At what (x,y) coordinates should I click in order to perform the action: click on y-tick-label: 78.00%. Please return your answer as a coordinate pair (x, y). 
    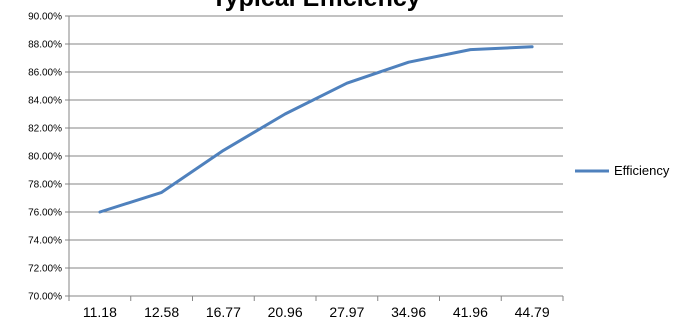
    Looking at the image, I should click on (45, 185).